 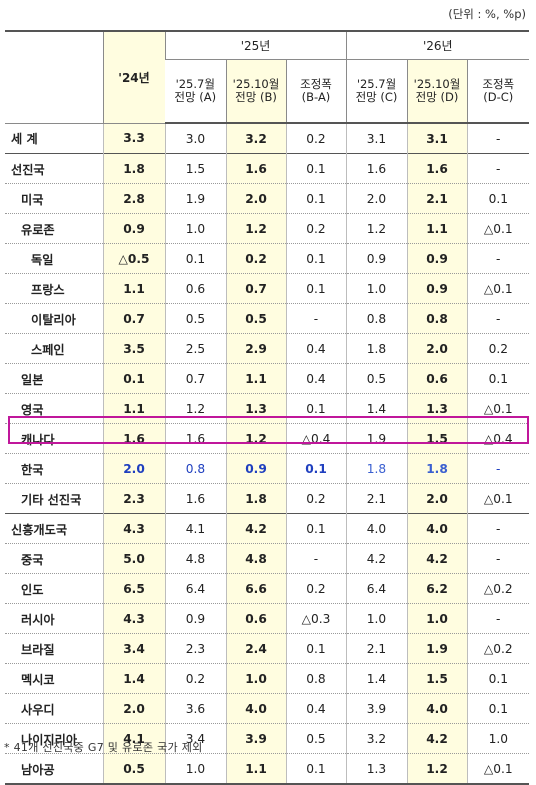 I want to click on table-row: 일본 0.1 0.7 1.1 0.4 0.5 0.6 0.1, so click(x=267, y=378).